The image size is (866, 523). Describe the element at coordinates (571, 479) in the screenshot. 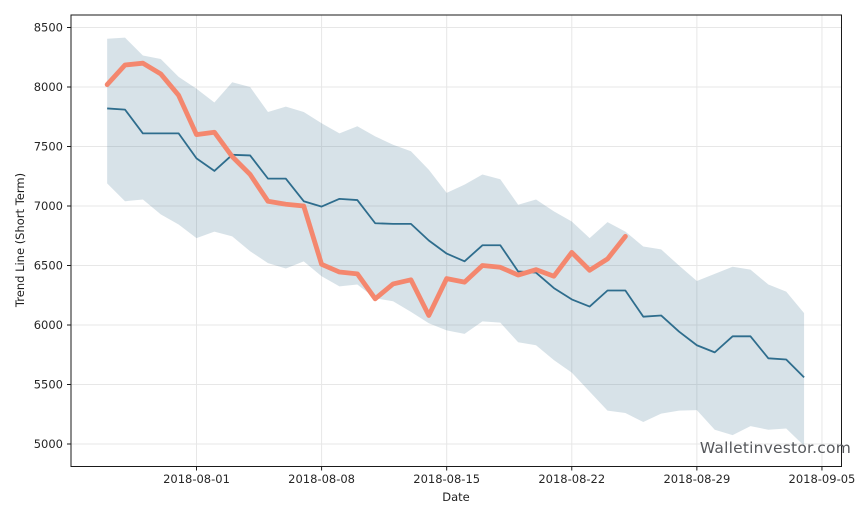

I see `x-tick-label: 2018-08-22` at that location.